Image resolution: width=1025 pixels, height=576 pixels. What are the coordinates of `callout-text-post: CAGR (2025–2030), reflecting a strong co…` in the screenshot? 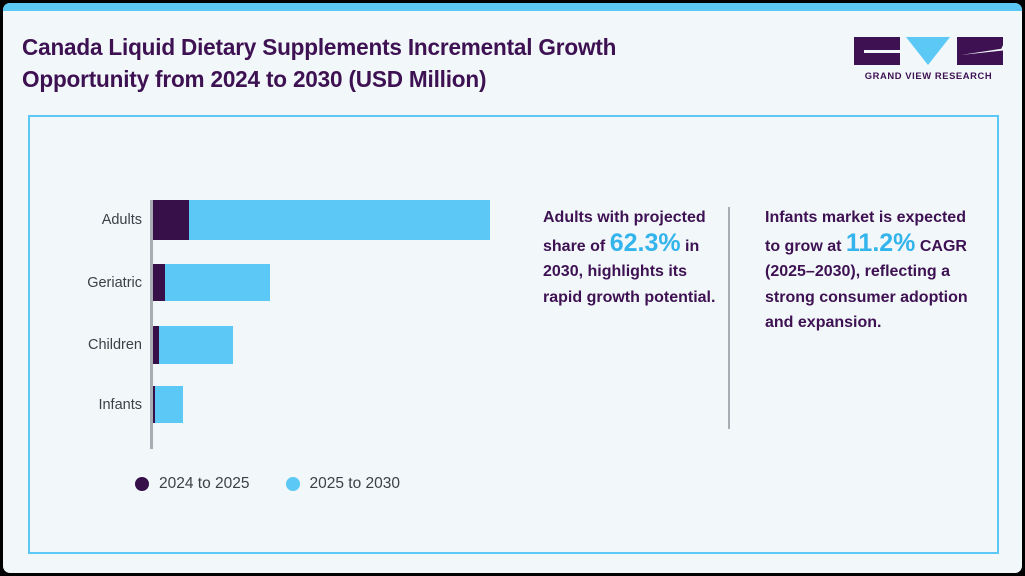 It's located at (866, 284).